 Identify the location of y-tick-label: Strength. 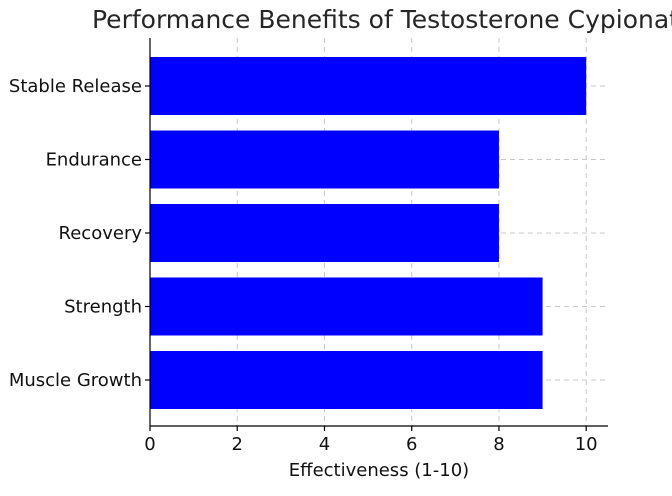
(103, 307).